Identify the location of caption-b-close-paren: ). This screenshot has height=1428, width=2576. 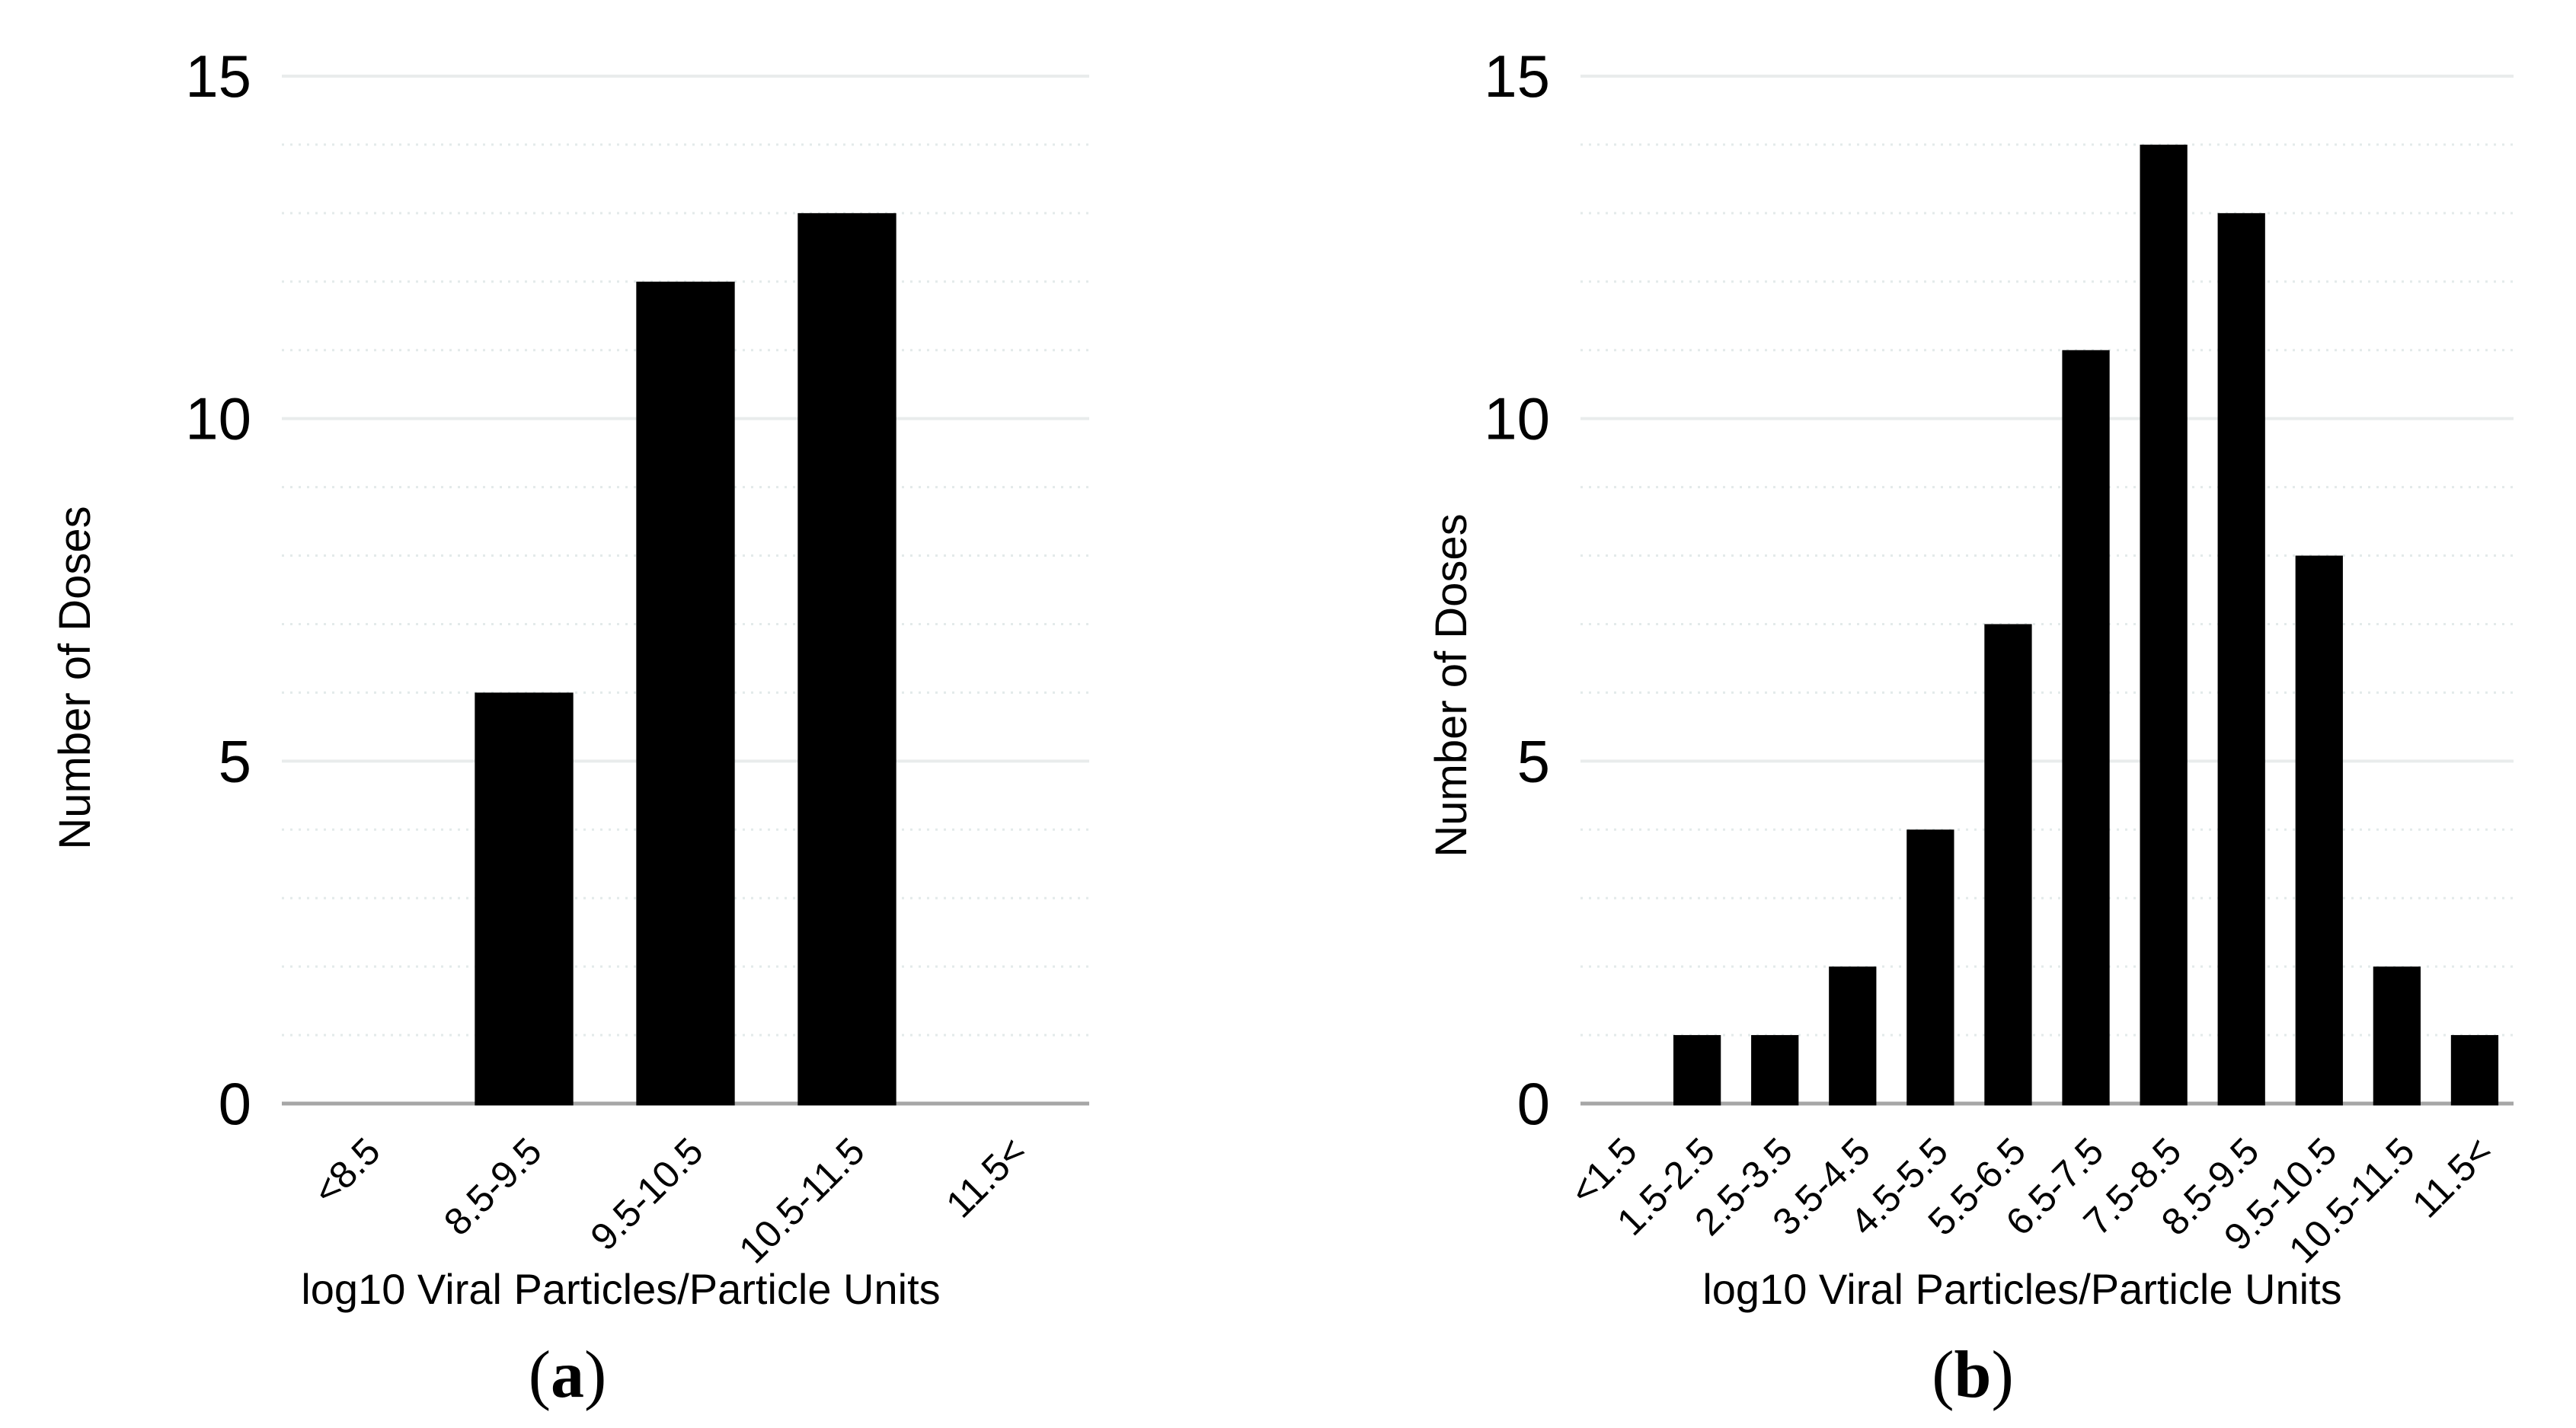
(2002, 1375).